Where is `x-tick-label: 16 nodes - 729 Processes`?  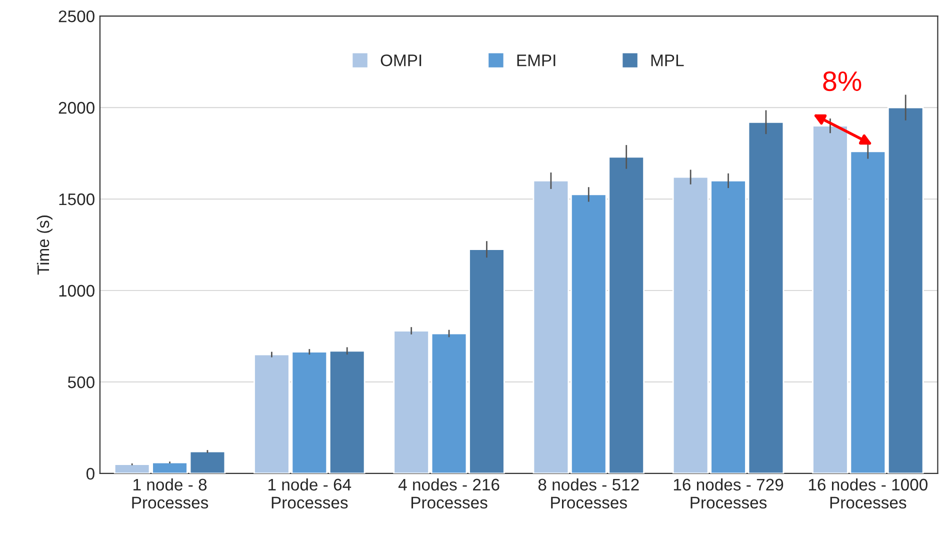 x-tick-label: 16 nodes - 729 Processes is located at coordinates (729, 493).